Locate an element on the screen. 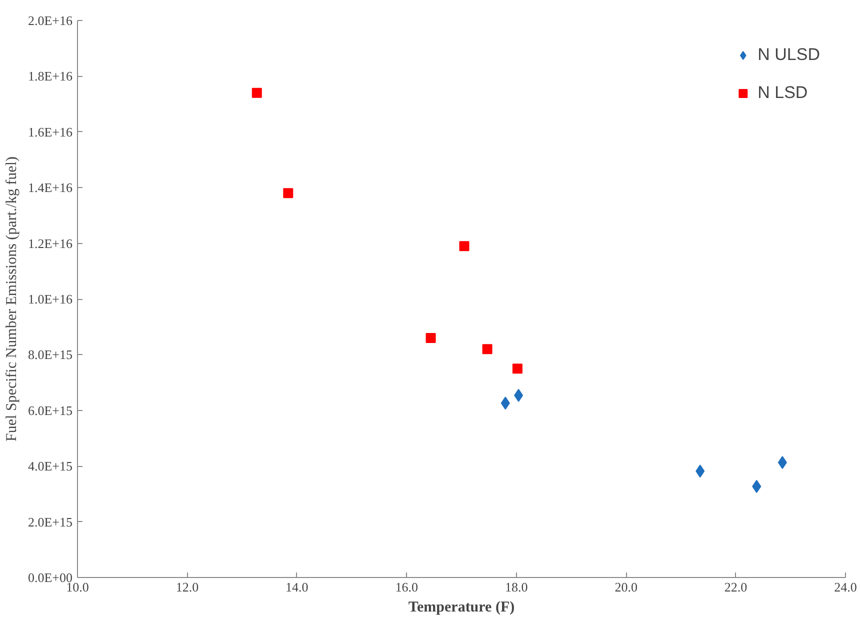  legend-label: N LSD is located at coordinates (783, 93).